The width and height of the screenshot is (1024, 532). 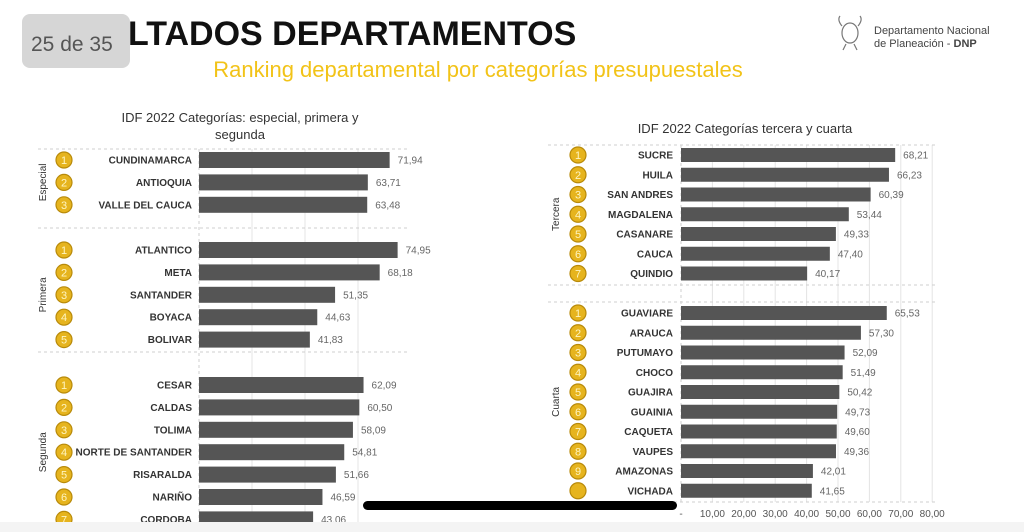 I want to click on category-label: BOLIVAR, so click(x=170, y=340).